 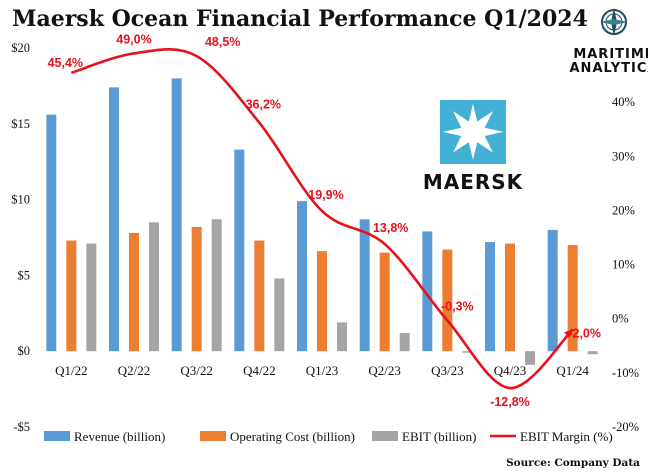 I want to click on compass-icon, so click(x=614, y=22).